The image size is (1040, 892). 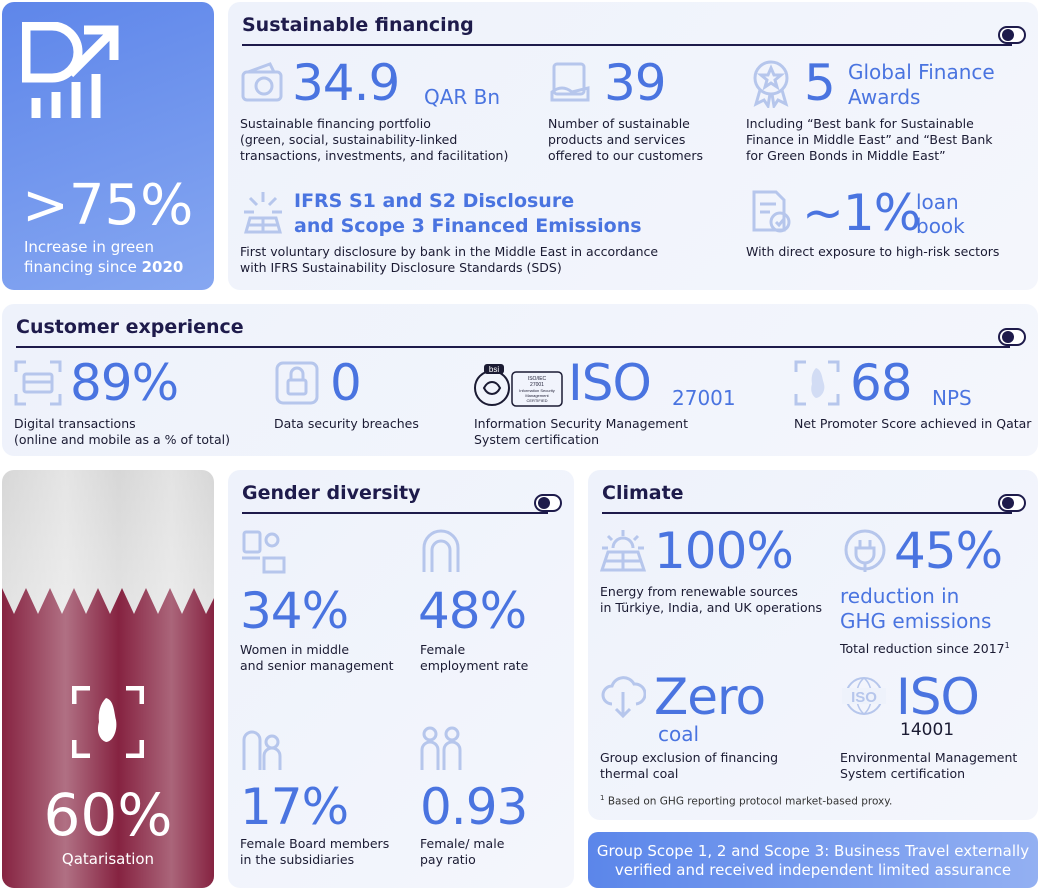 What do you see at coordinates (537, 385) in the screenshot?
I see `bsi-badge-line-2: 27001` at bounding box center [537, 385].